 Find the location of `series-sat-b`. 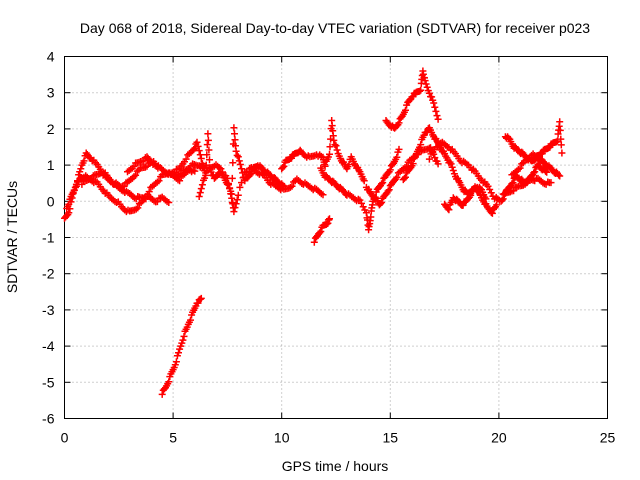

series-sat-b is located at coordinates (131, 190).